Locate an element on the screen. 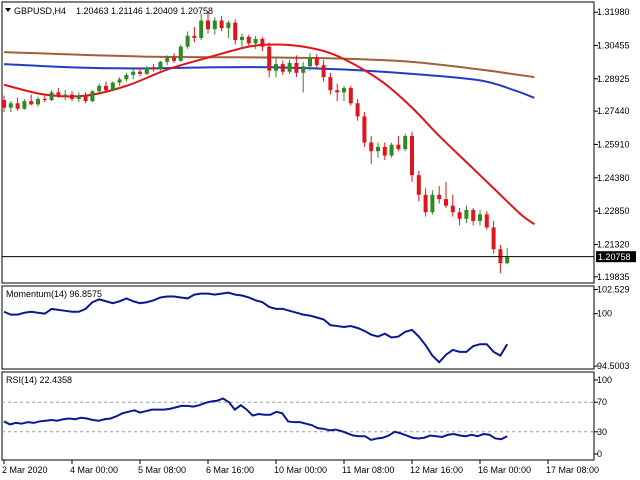 This screenshot has width=640, height=480. rsi-tick-label: 100 is located at coordinates (604, 380).